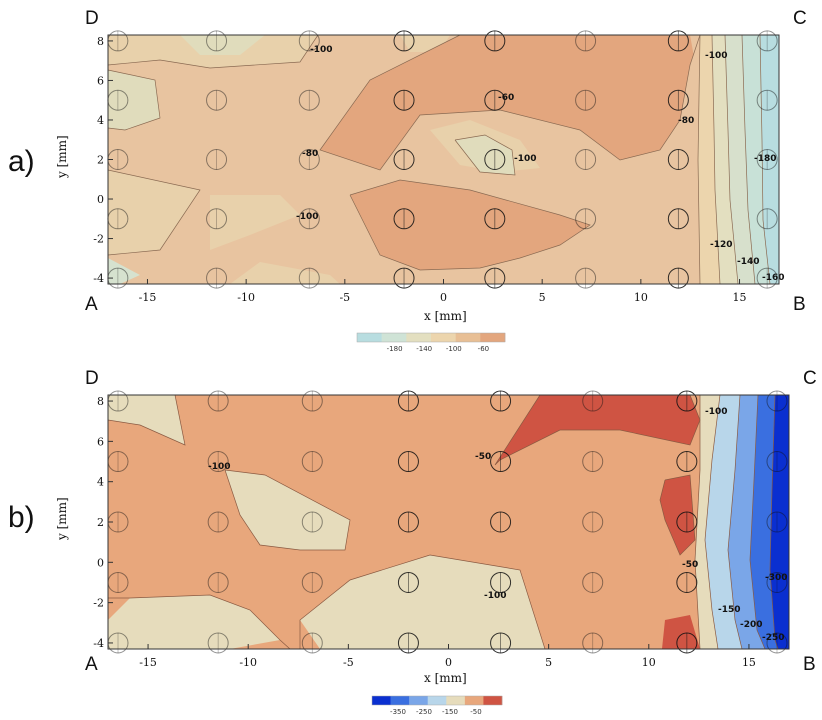 The width and height of the screenshot is (822, 720). What do you see at coordinates (510, 102) in the screenshot?
I see `region-a-center` at bounding box center [510, 102].